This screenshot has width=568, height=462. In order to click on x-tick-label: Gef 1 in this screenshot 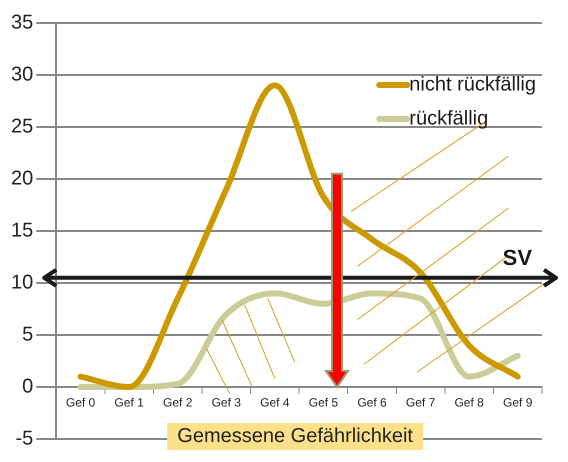, I will do `click(129, 403)`.